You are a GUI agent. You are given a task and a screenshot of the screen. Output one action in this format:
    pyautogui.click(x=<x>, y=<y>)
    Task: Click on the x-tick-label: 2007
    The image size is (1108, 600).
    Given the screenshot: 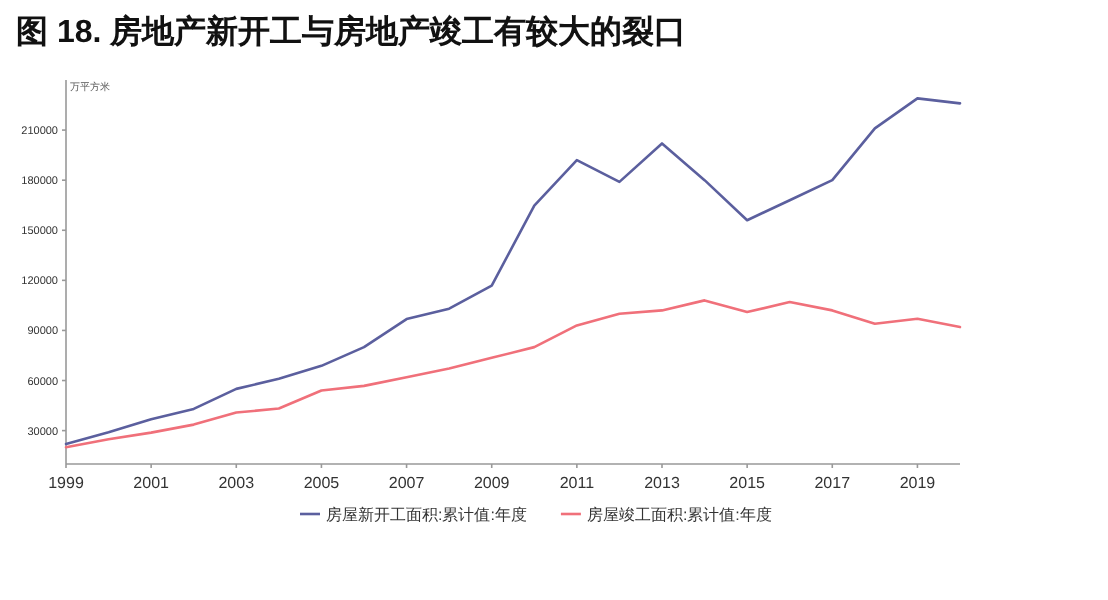 What is the action you would take?
    pyautogui.click(x=407, y=483)
    